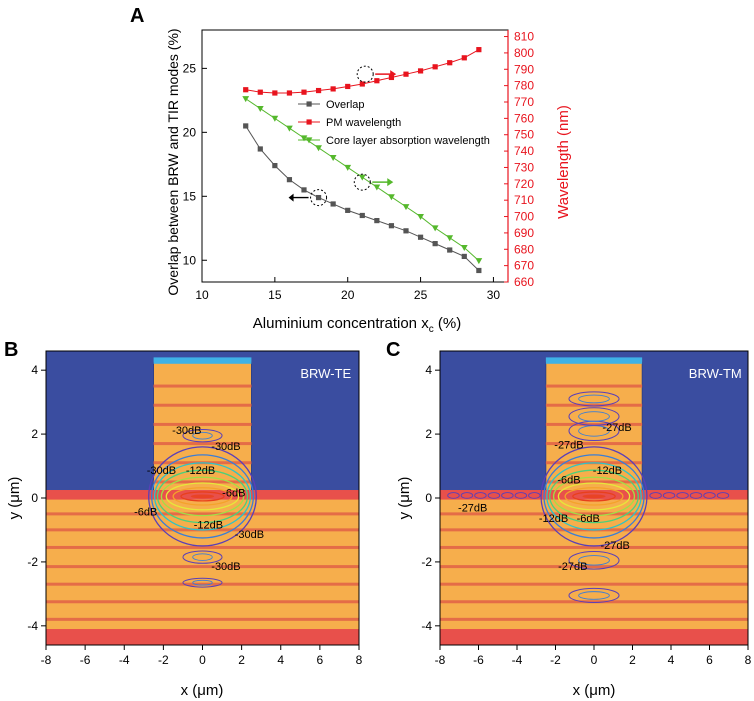 The height and width of the screenshot is (701, 754). What do you see at coordinates (524, 37) in the screenshot?
I see `y2-tick-label: 810` at bounding box center [524, 37].